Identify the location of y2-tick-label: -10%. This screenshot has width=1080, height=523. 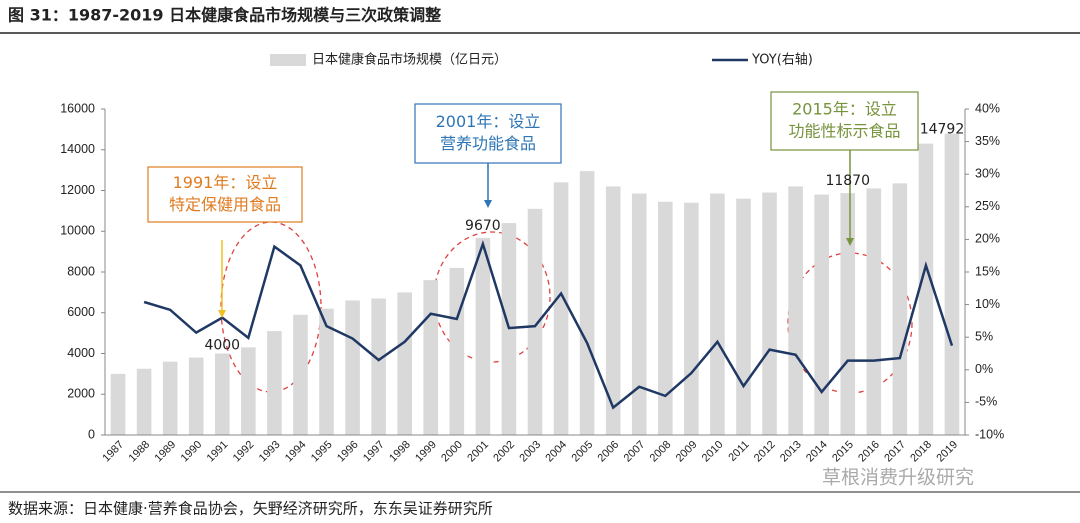
(989, 434).